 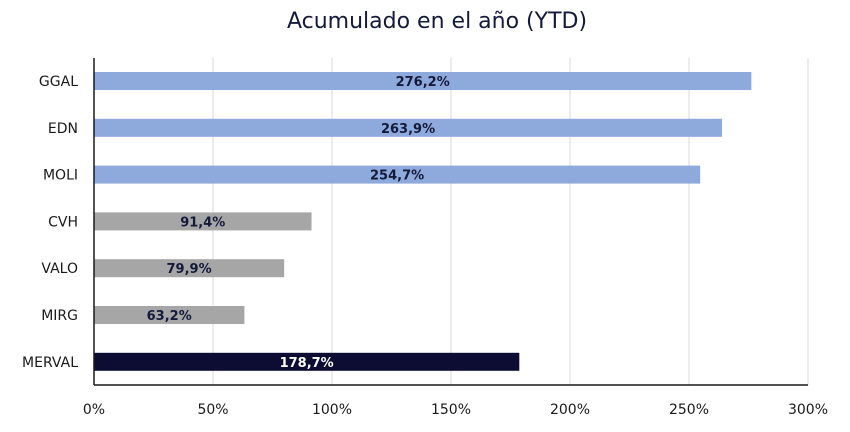 I want to click on bar-cvh, so click(x=203, y=221).